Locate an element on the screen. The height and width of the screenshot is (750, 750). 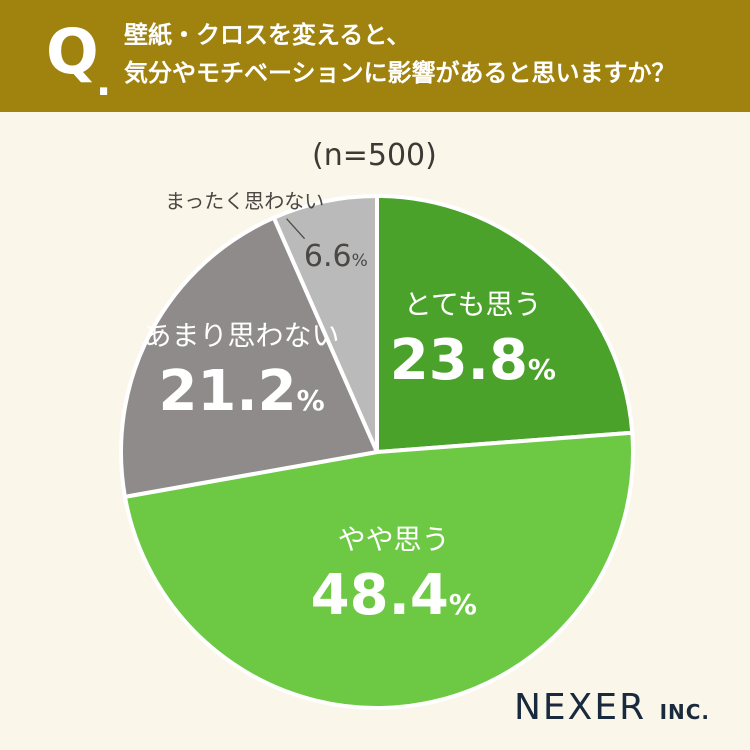
slice-label-totemo: とても思う is located at coordinates (472, 304).